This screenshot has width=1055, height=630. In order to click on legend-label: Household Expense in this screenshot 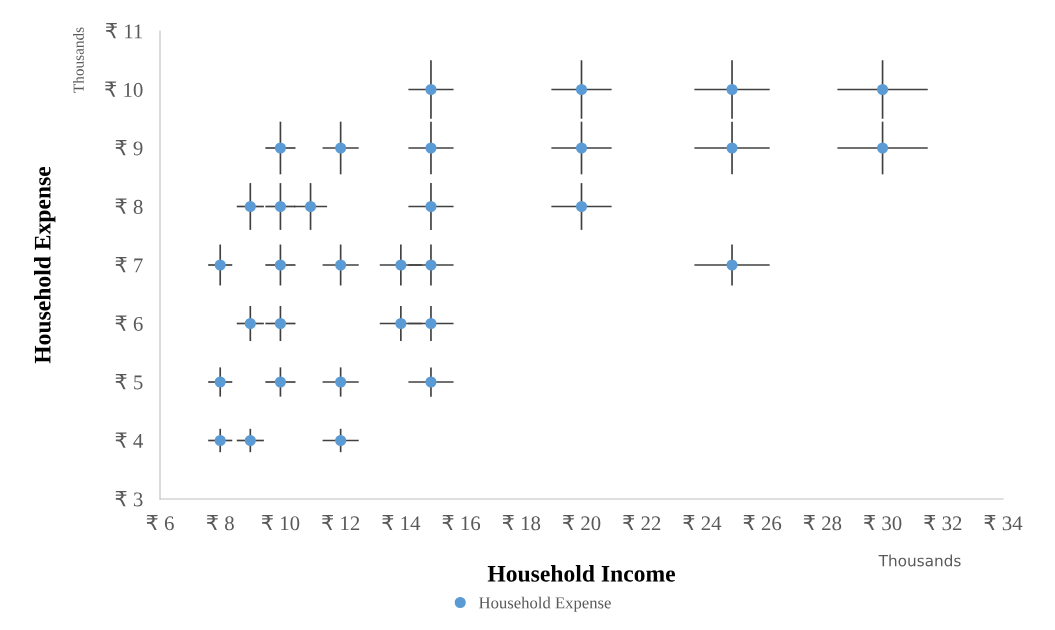, I will do `click(545, 604)`.